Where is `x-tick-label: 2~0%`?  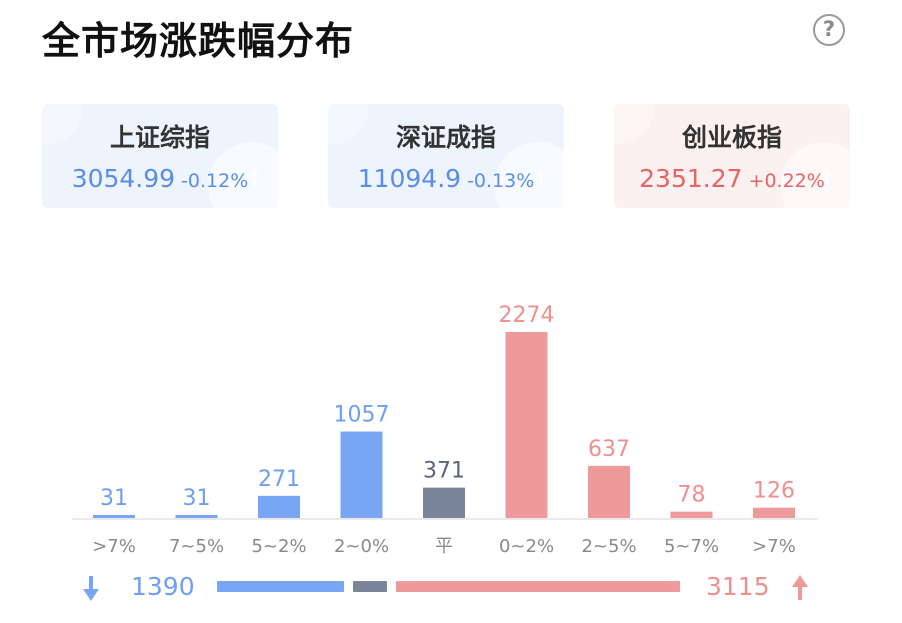 x-tick-label: 2~0% is located at coordinates (361, 546).